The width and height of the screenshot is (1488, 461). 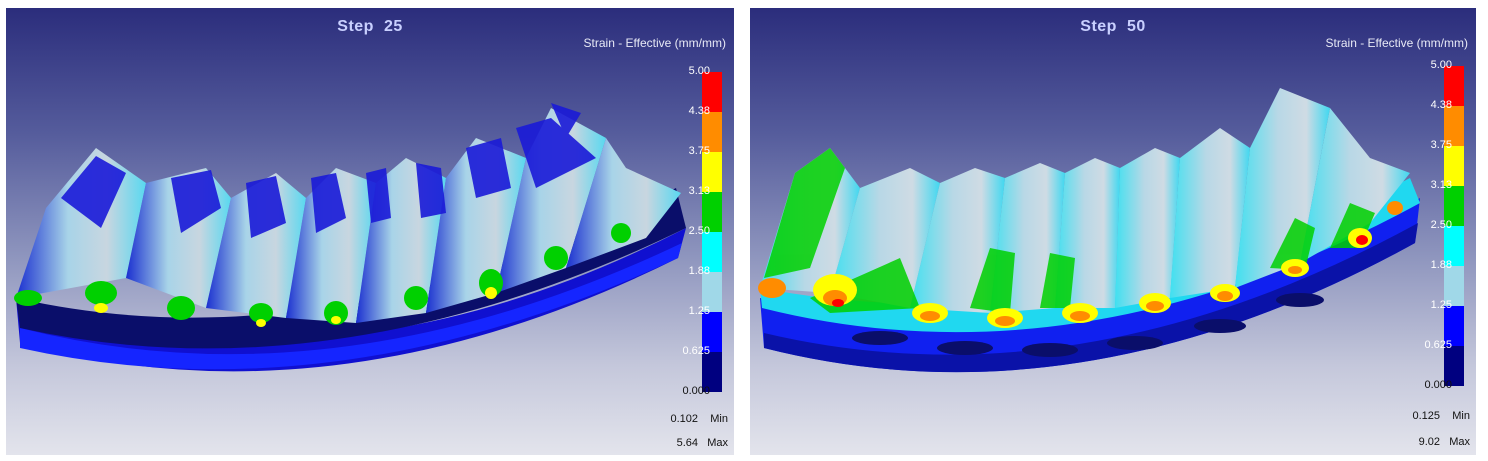 I want to click on step-number: 25, so click(x=393, y=26).